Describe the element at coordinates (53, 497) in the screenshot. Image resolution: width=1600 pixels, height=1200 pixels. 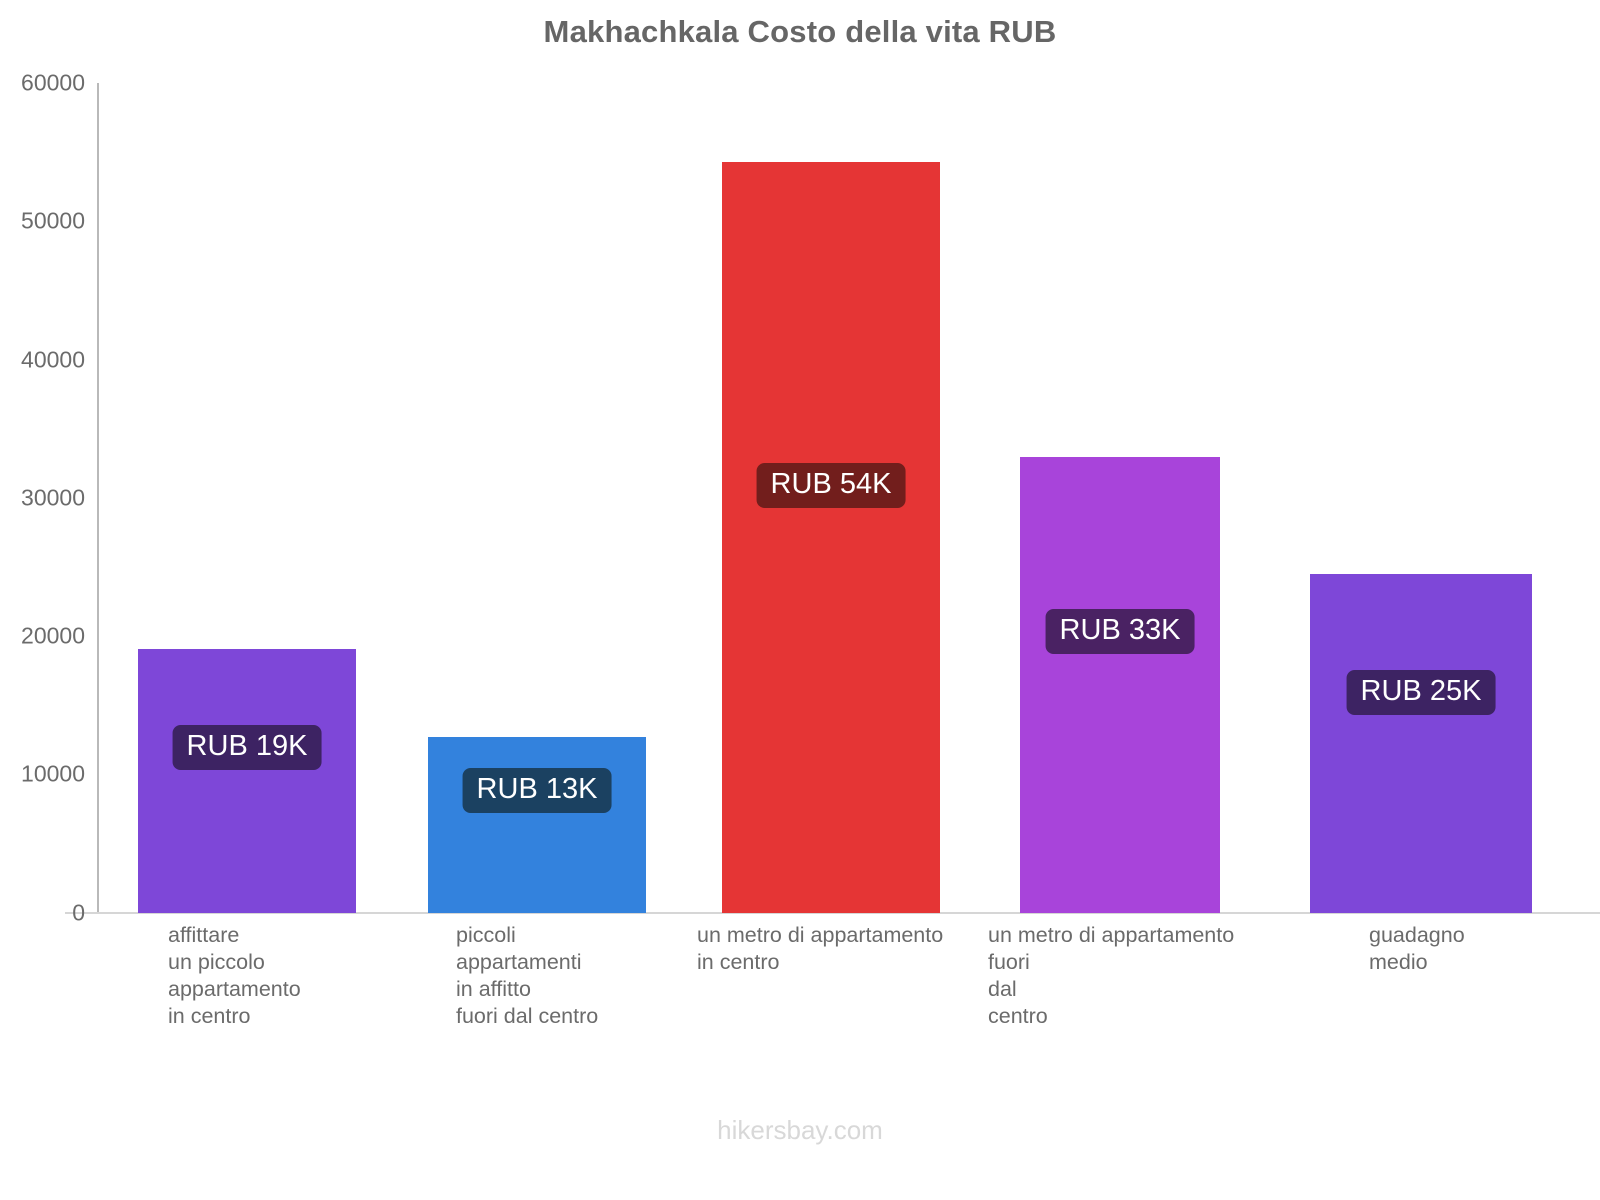
I see `y-tick-label-30000: 30000` at that location.